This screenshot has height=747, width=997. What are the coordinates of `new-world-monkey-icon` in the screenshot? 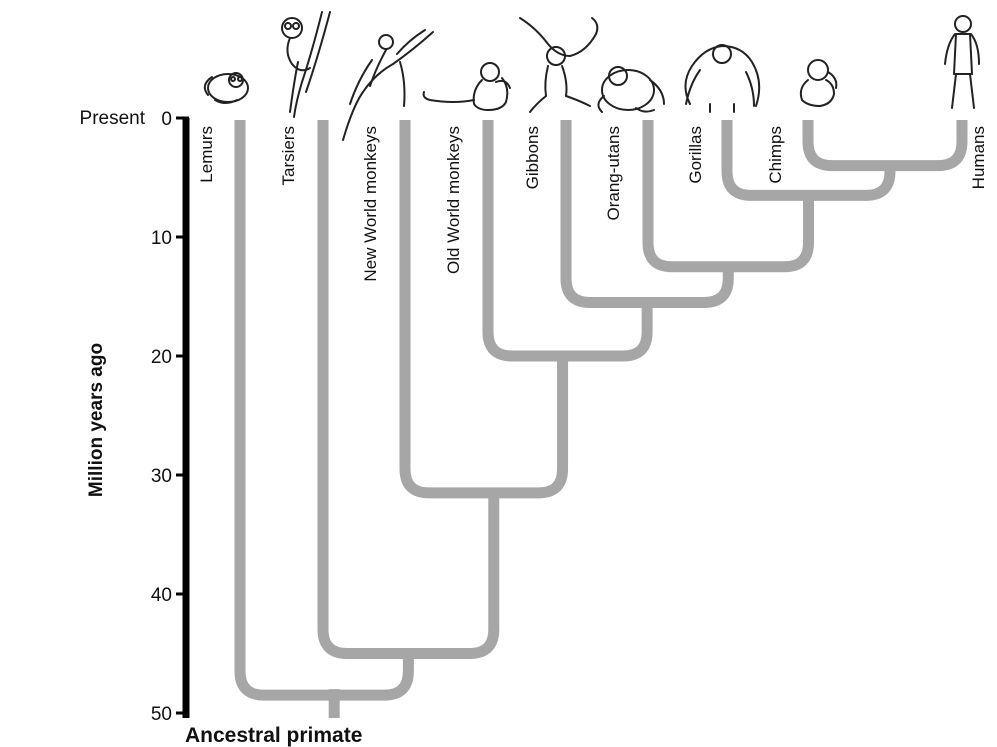 It's located at (388, 85).